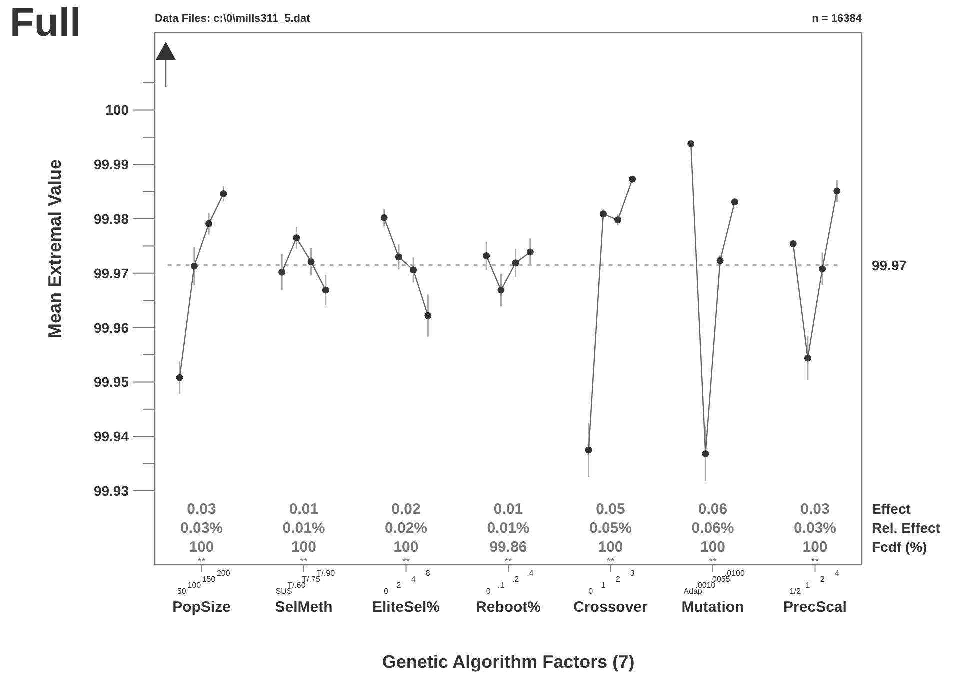  Describe the element at coordinates (284, 591) in the screenshot. I see `x-tick-label: SUS` at that location.